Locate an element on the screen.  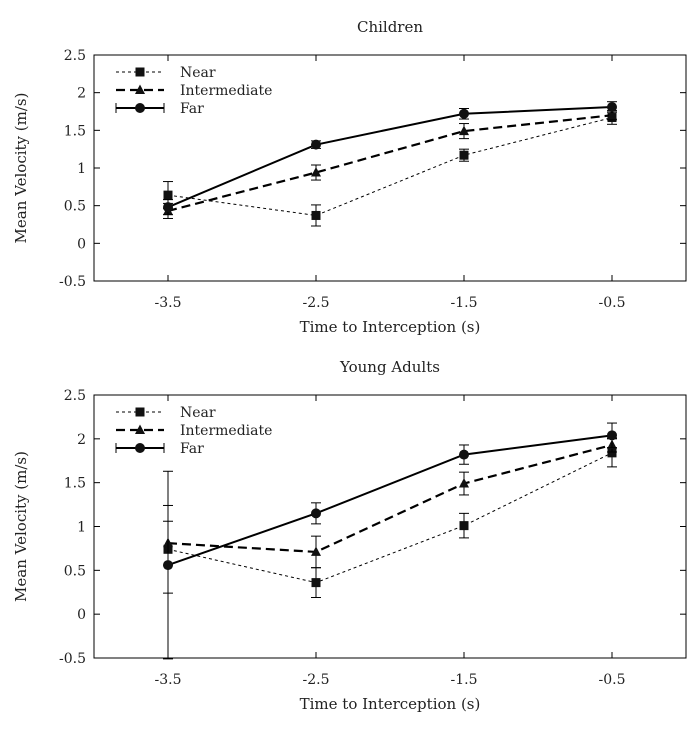
series-near is located at coordinates (390, 168).